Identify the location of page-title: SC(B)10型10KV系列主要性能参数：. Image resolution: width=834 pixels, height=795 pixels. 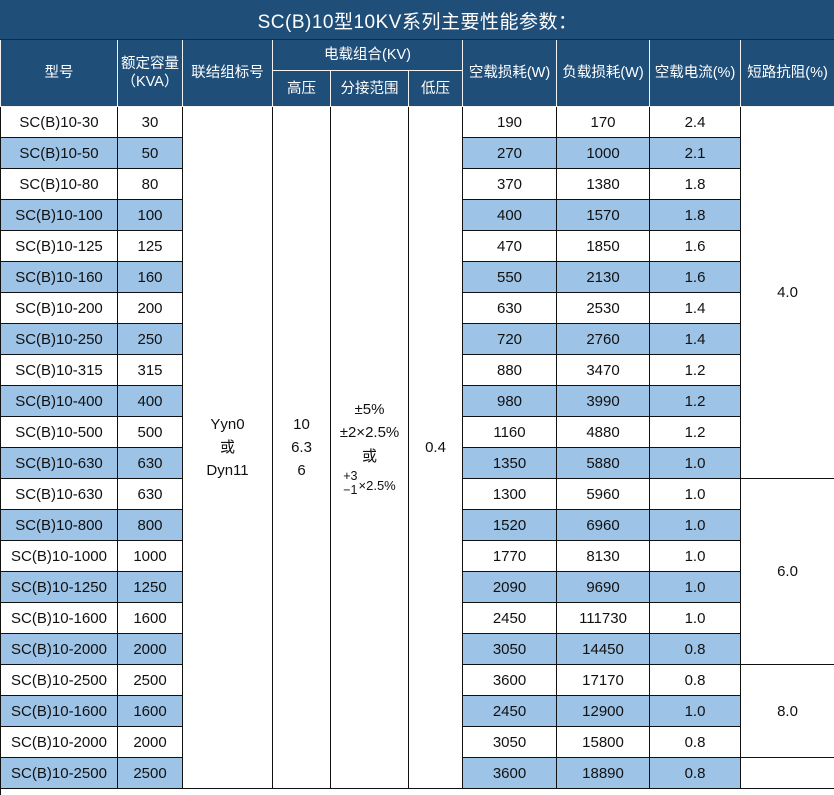
(417, 20).